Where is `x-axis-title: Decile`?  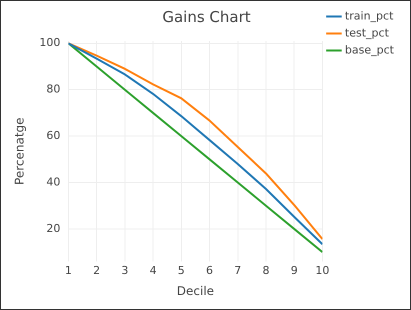 x-axis-title: Decile is located at coordinates (195, 291).